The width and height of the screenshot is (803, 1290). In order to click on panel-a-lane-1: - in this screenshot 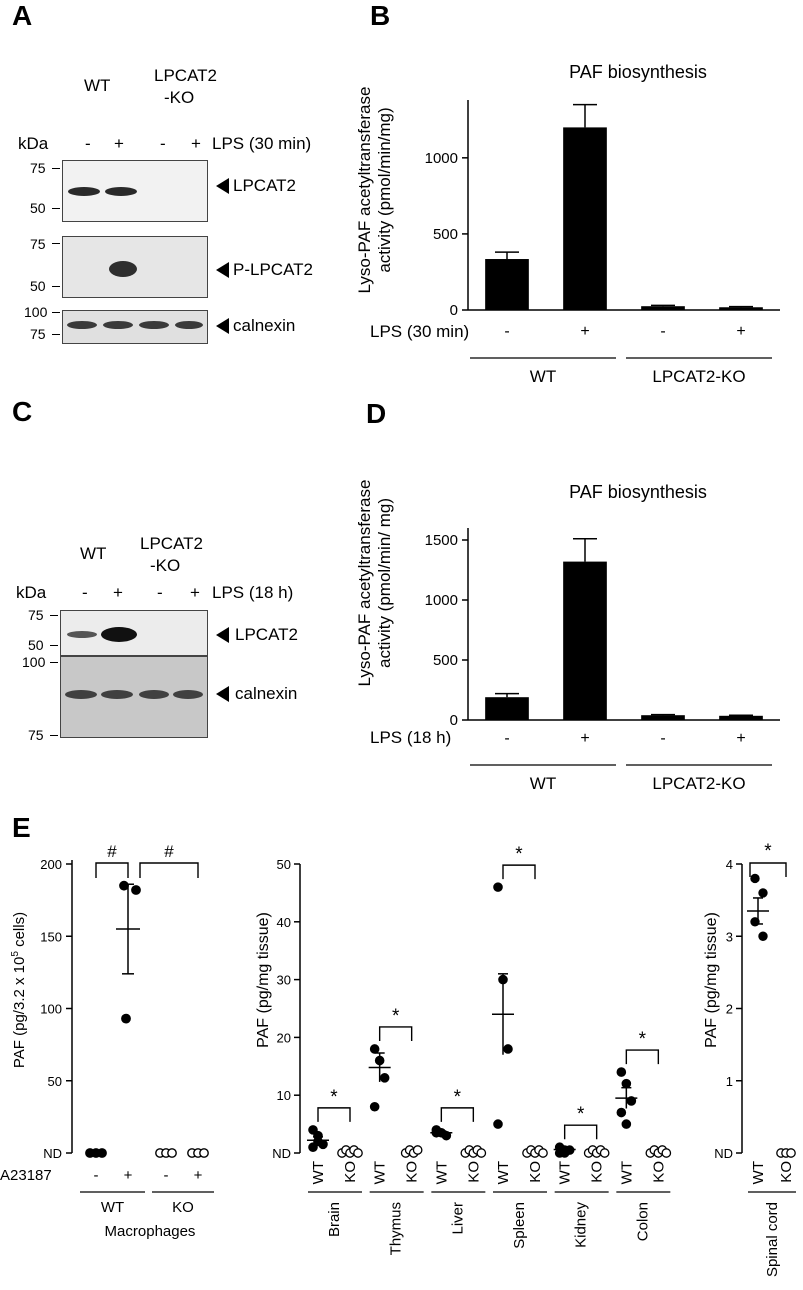, I will do `click(88, 143)`.